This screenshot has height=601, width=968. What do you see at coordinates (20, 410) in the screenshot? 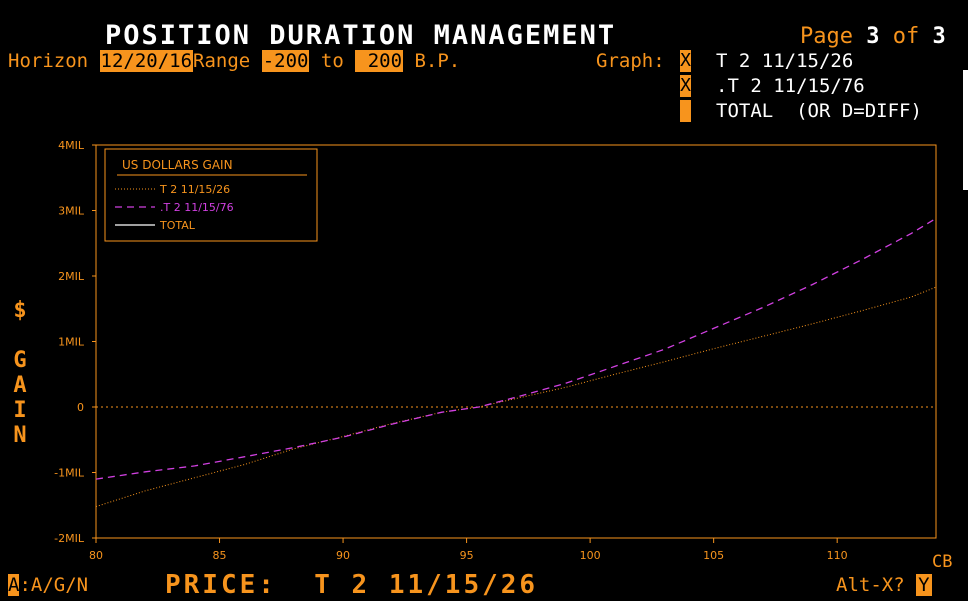
I see `y-axis-title-char: I` at bounding box center [20, 410].